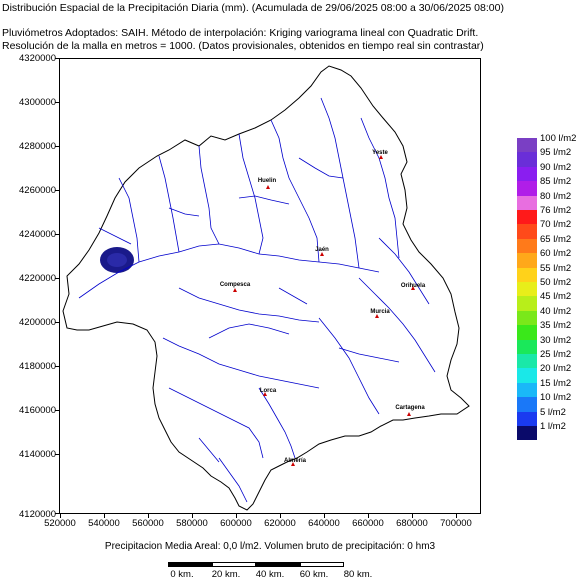  I want to click on y-tick-label: 4320000, so click(37, 58).